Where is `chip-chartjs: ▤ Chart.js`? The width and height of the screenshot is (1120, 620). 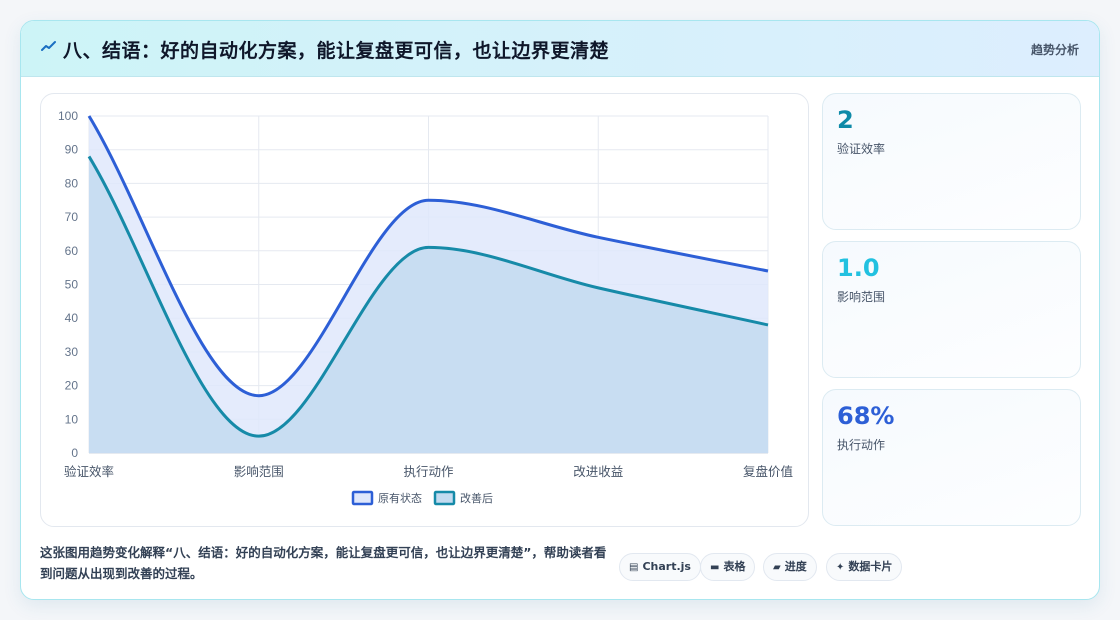 chip-chartjs: ▤ Chart.js is located at coordinates (660, 567).